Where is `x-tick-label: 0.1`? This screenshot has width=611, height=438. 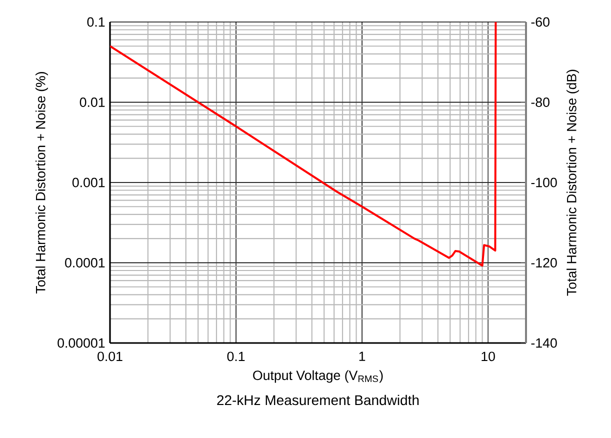 x-tick-label: 0.1 is located at coordinates (236, 357).